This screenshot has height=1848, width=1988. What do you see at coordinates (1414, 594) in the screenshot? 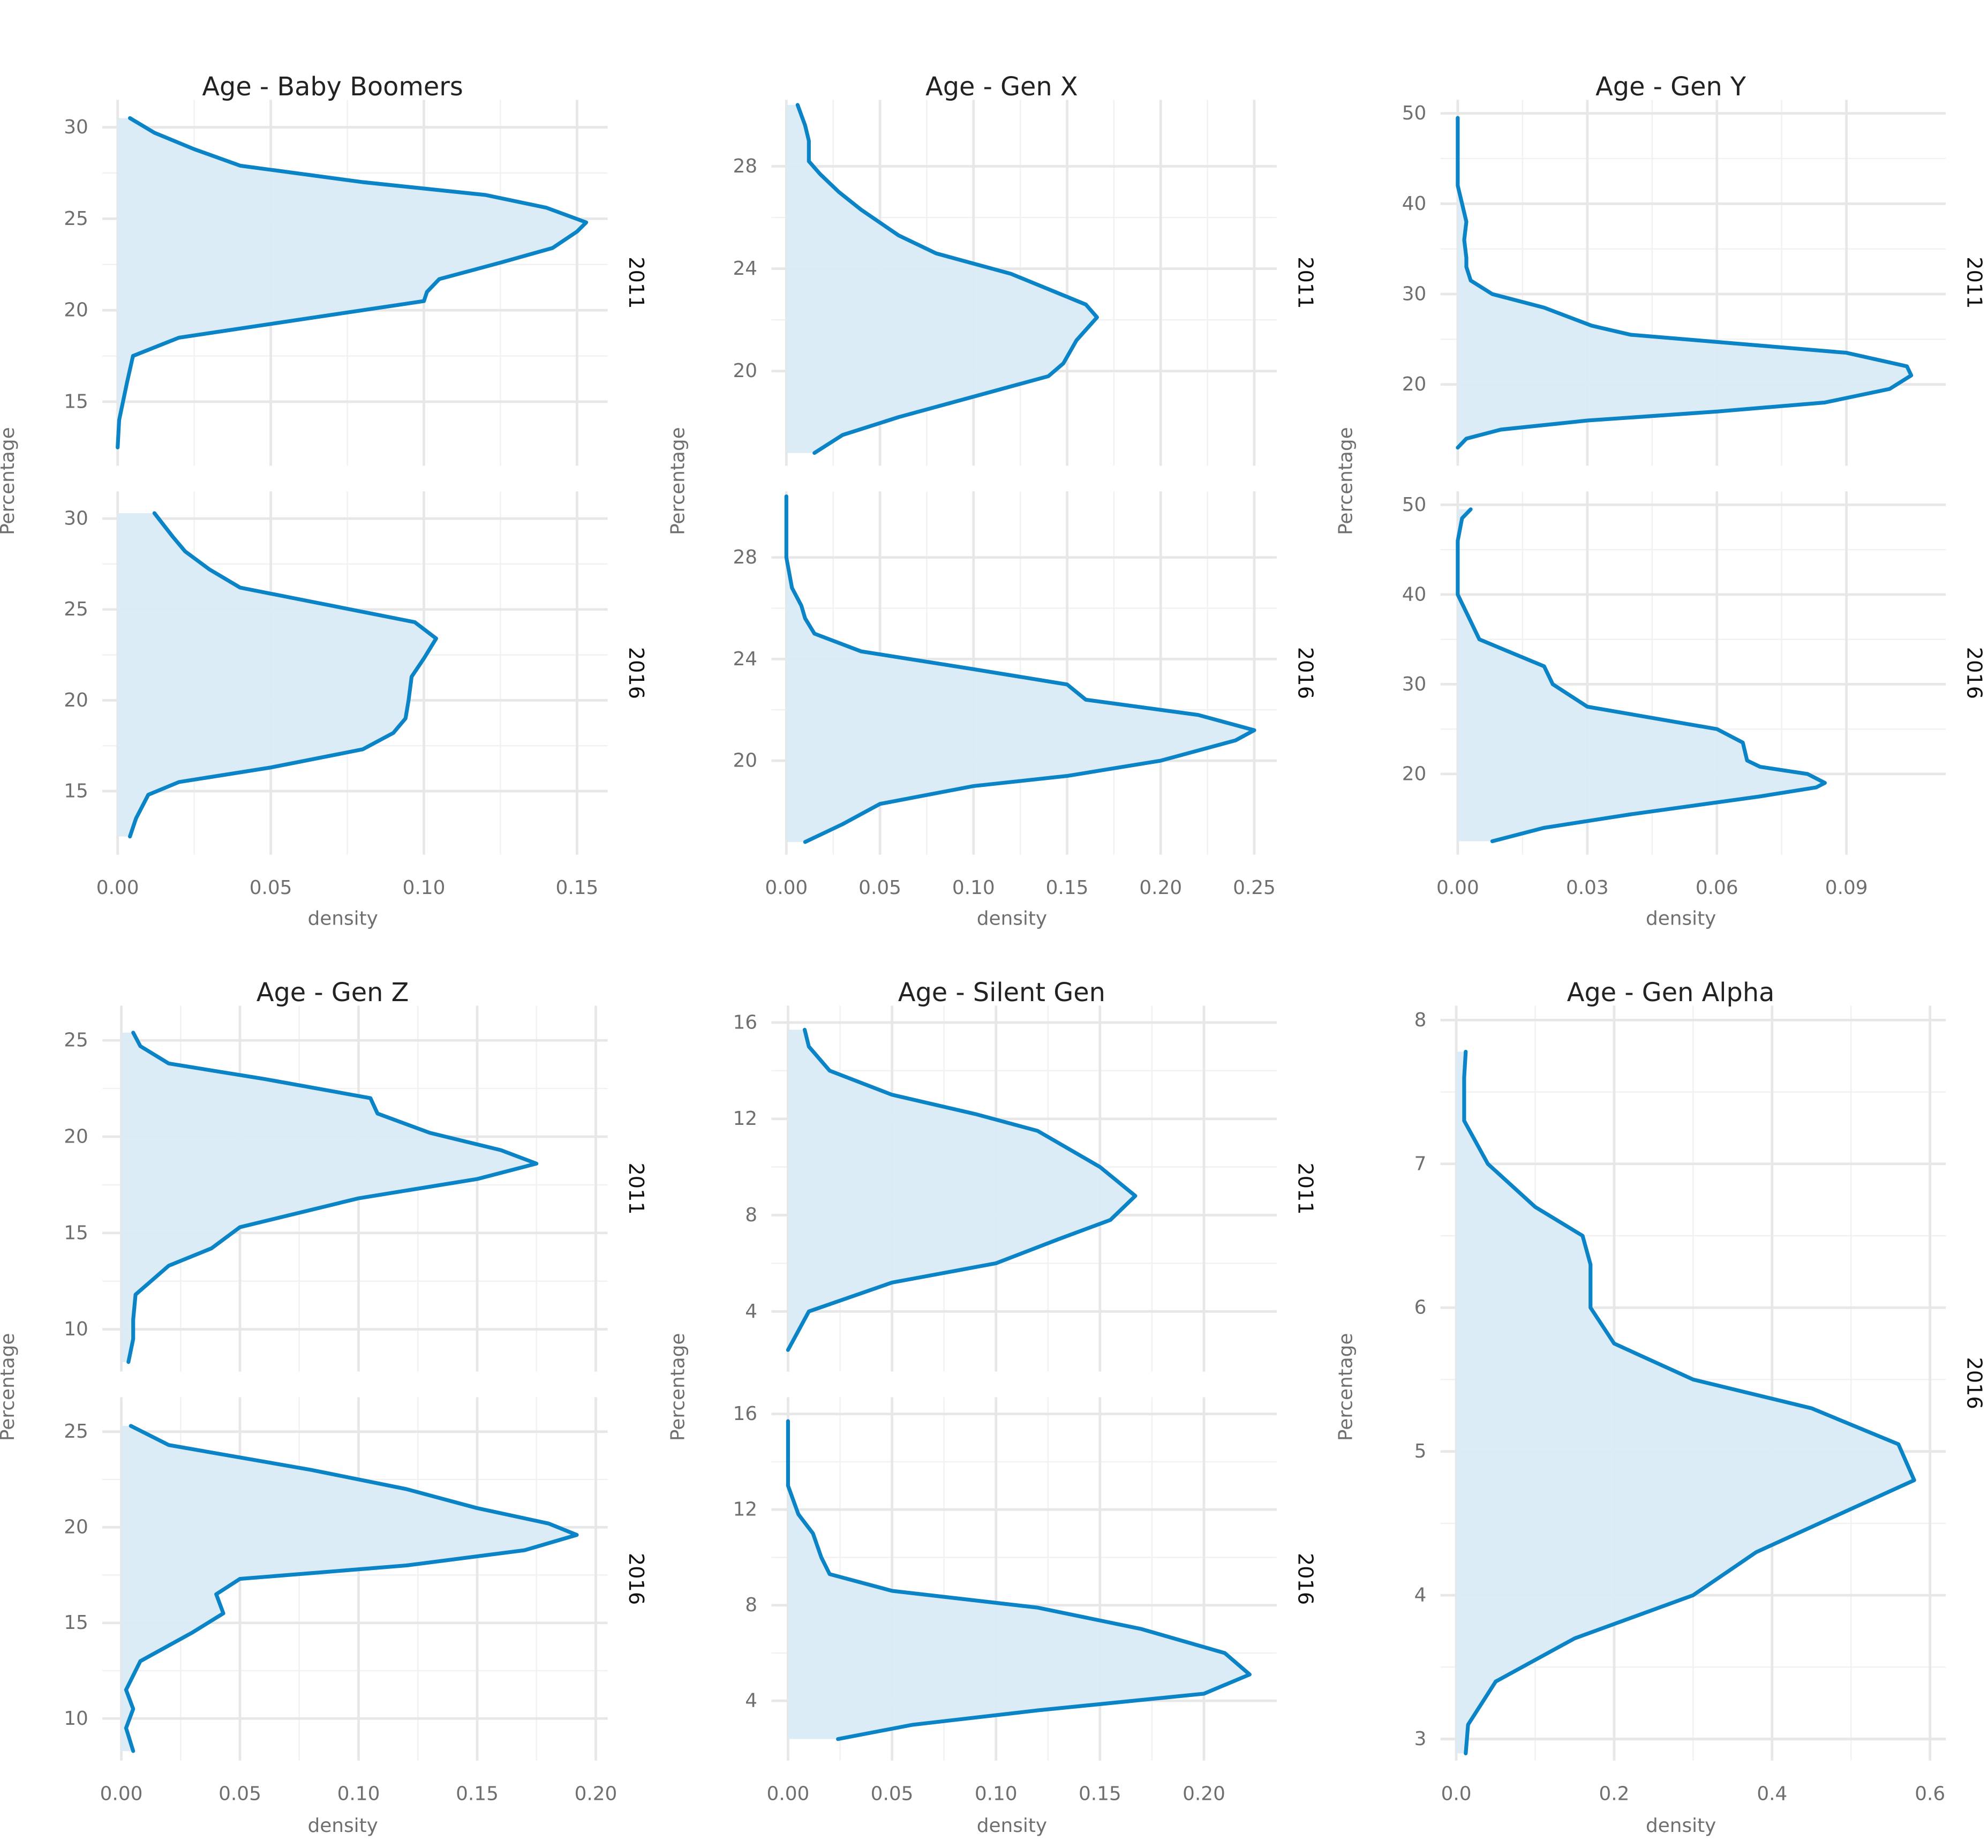
I see `y-tick-label: 40` at bounding box center [1414, 594].